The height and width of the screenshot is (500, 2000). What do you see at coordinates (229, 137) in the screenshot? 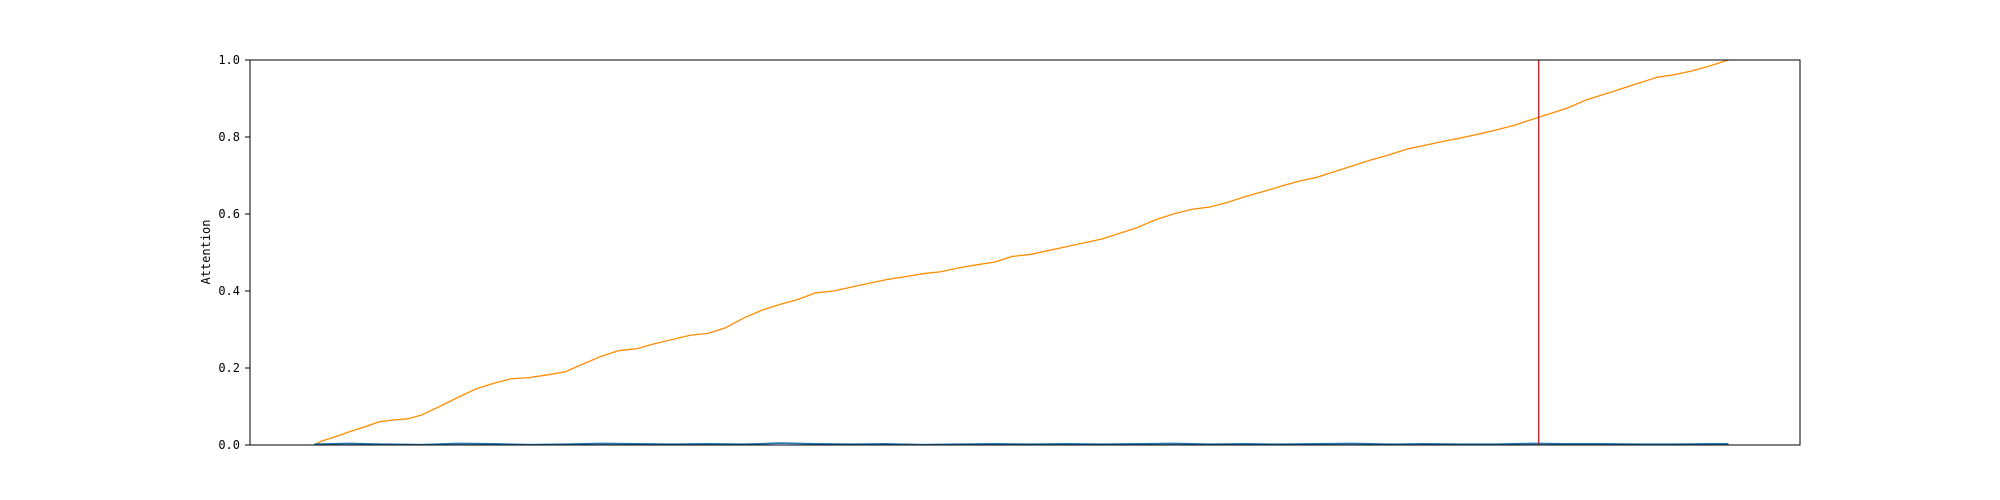
I see `y-tick-label: 0.8` at bounding box center [229, 137].